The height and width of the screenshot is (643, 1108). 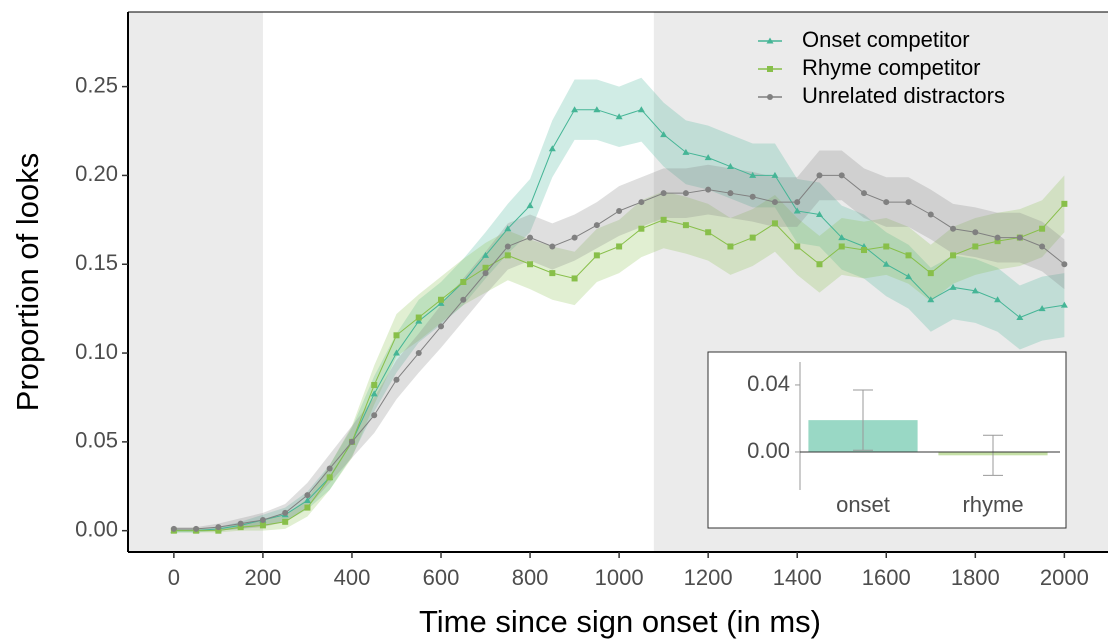 What do you see at coordinates (863, 504) in the screenshot?
I see `inset-x-tick-label: onset` at bounding box center [863, 504].